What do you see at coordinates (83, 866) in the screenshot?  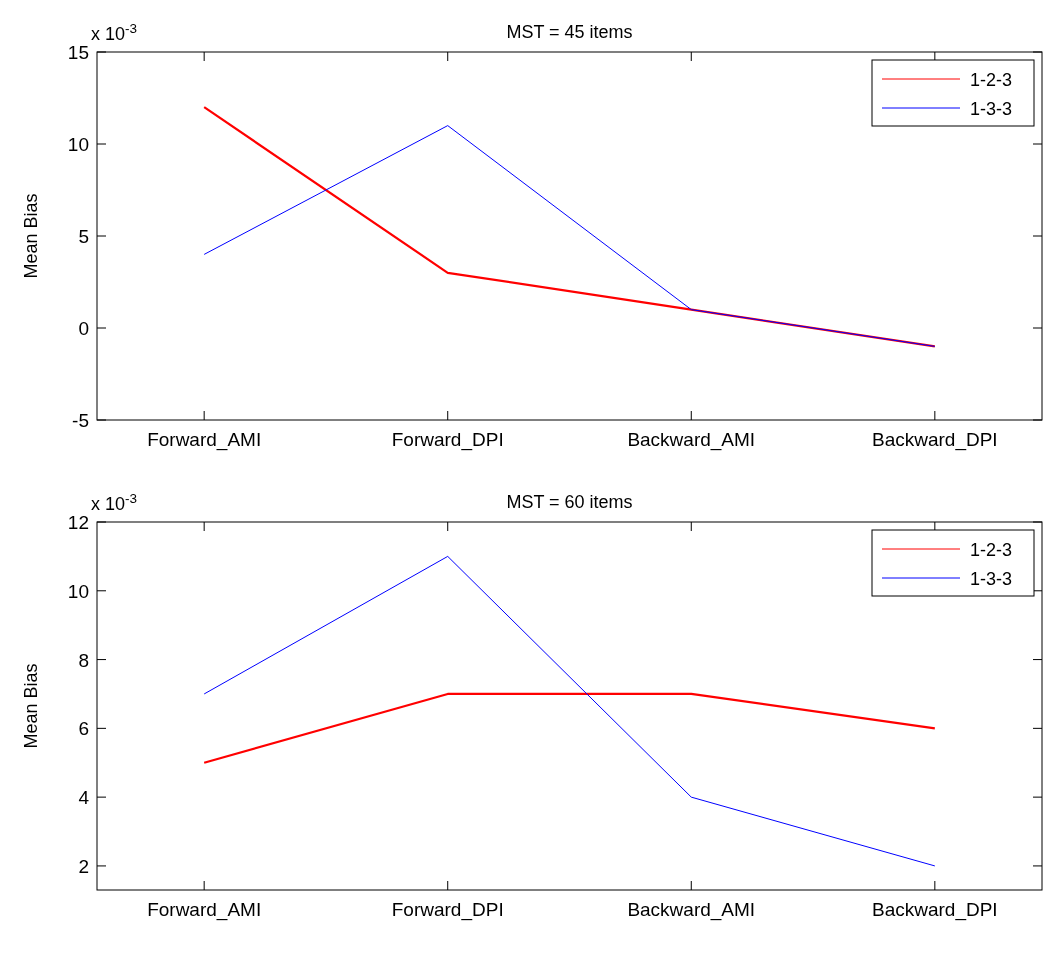 I see `y-tick-label: 2` at bounding box center [83, 866].